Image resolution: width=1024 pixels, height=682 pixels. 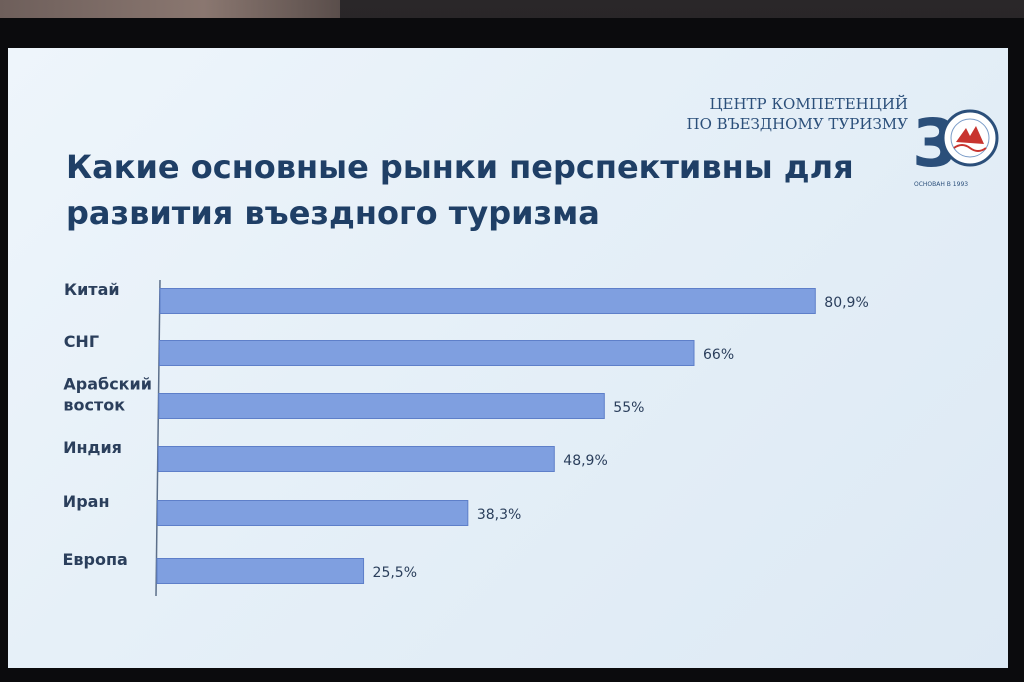 What do you see at coordinates (499, 515) in the screenshot?
I see `bar-value-label: 38,3%` at bounding box center [499, 515].